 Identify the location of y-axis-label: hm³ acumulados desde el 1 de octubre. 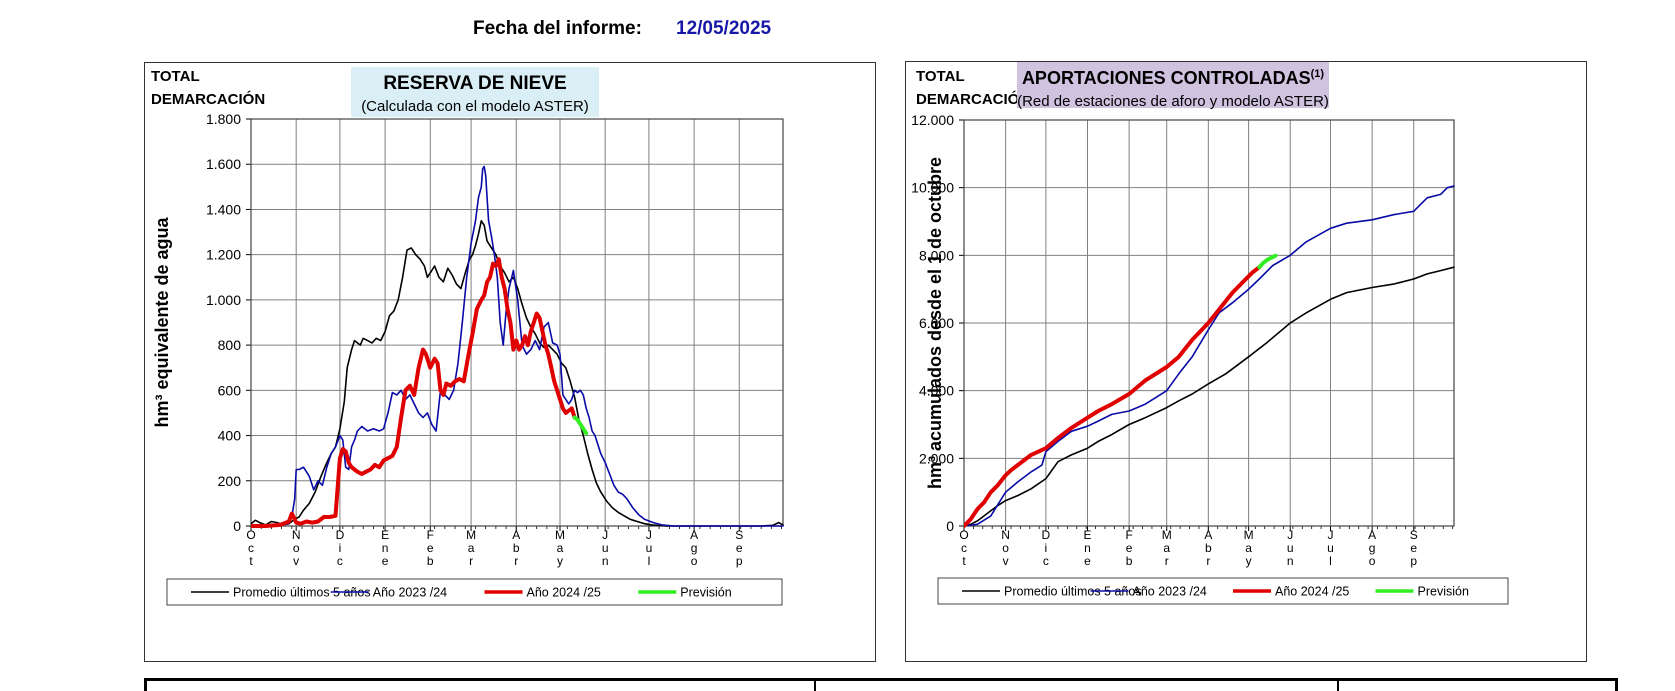
(935, 323).